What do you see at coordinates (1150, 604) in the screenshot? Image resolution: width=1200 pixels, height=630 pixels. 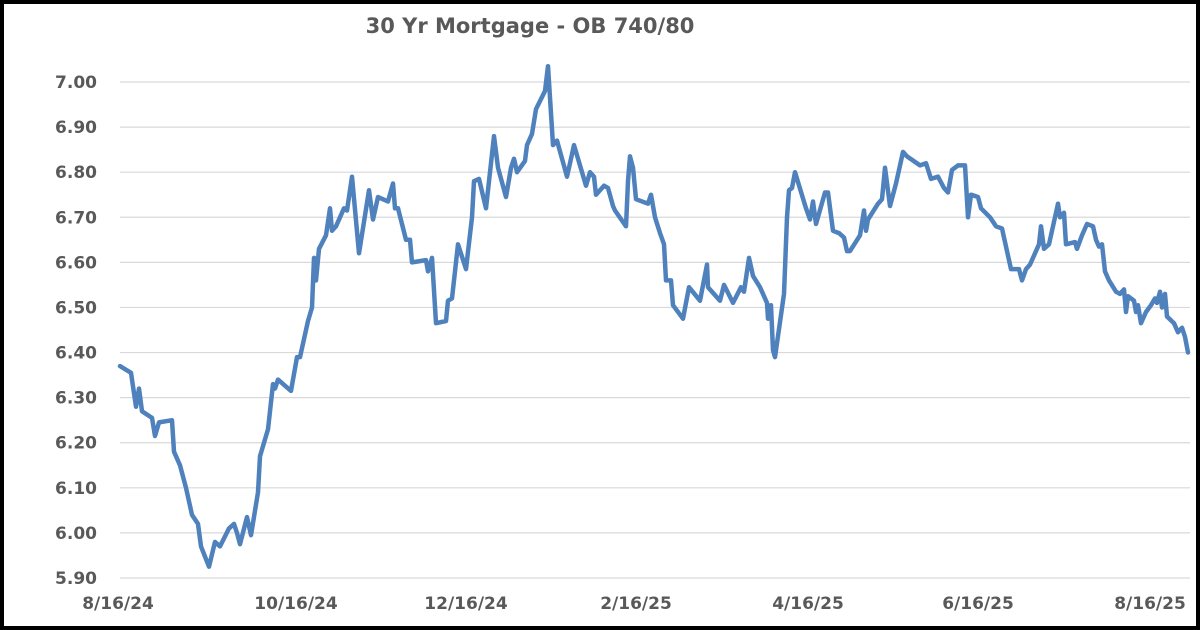 I see `x-tick-label: 8/16/25` at bounding box center [1150, 604].